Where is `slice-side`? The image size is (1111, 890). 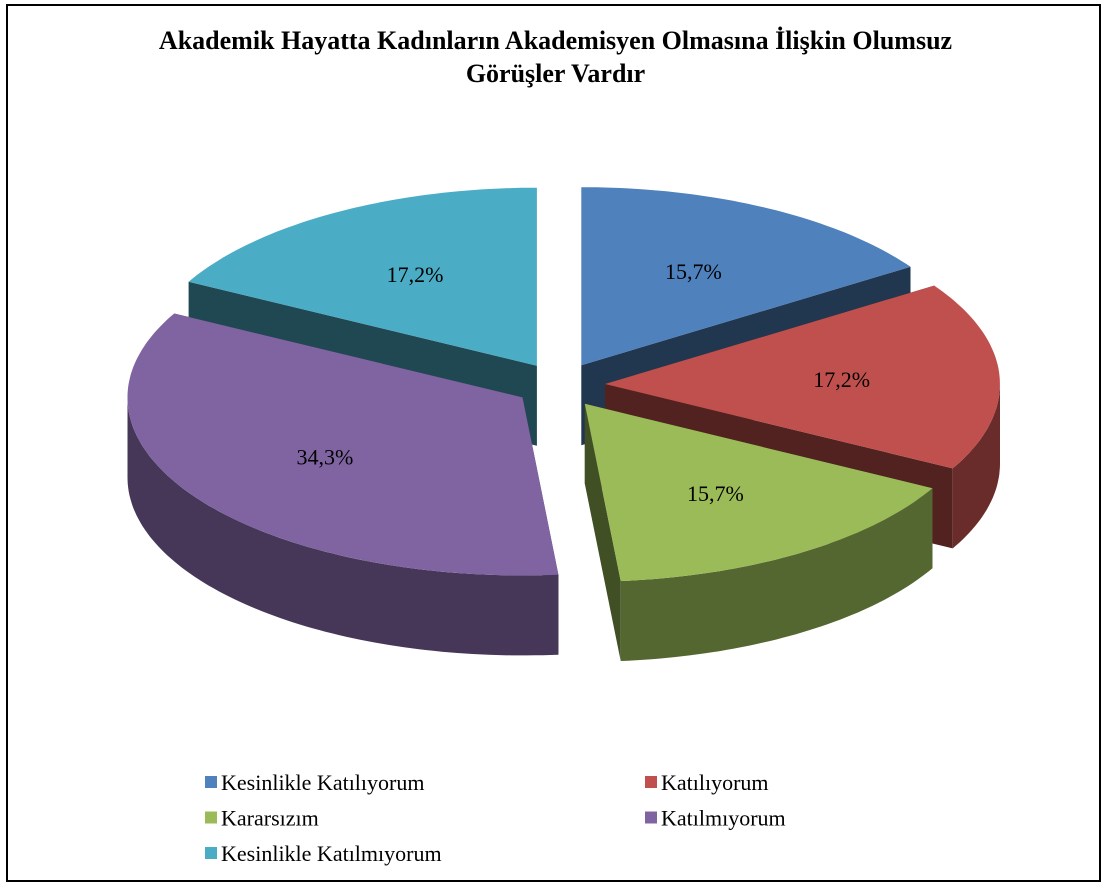
slice-side is located at coordinates (602, 532).